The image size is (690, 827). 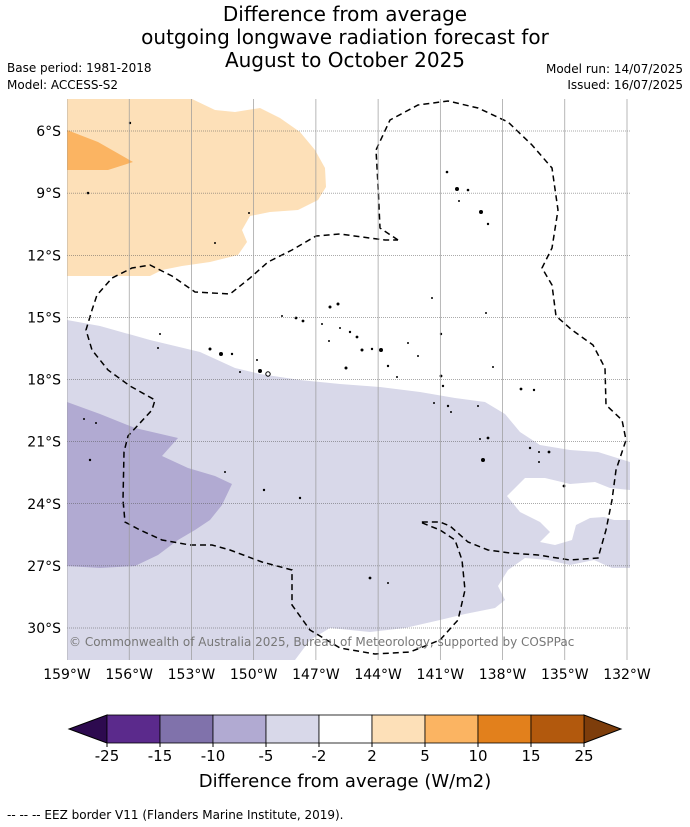 What do you see at coordinates (603, 729) in the screenshot?
I see `colorbar-over-arrow` at bounding box center [603, 729].